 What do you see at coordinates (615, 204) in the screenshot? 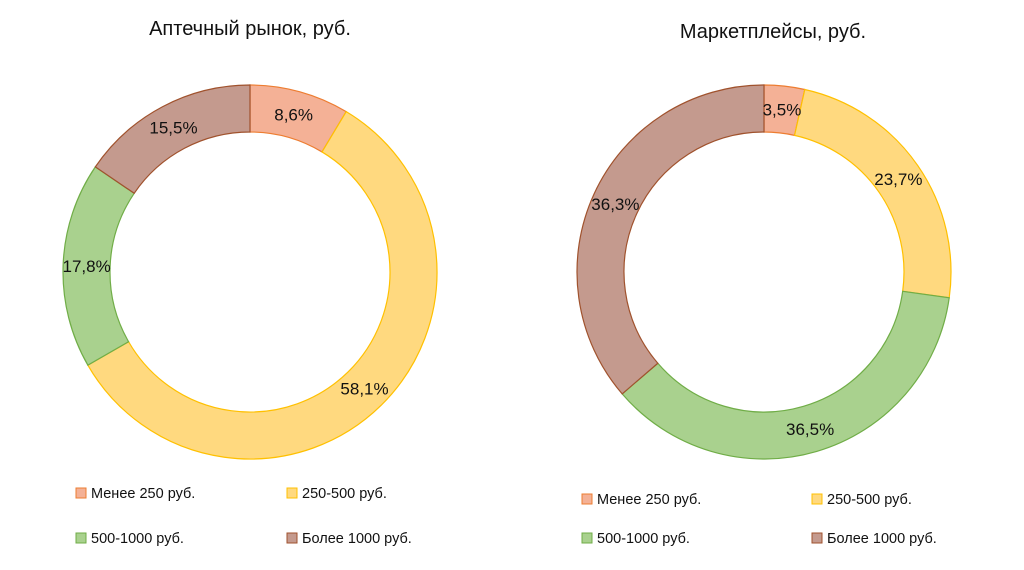
I see `data-label-bolee-1000: 36,3%` at bounding box center [615, 204].